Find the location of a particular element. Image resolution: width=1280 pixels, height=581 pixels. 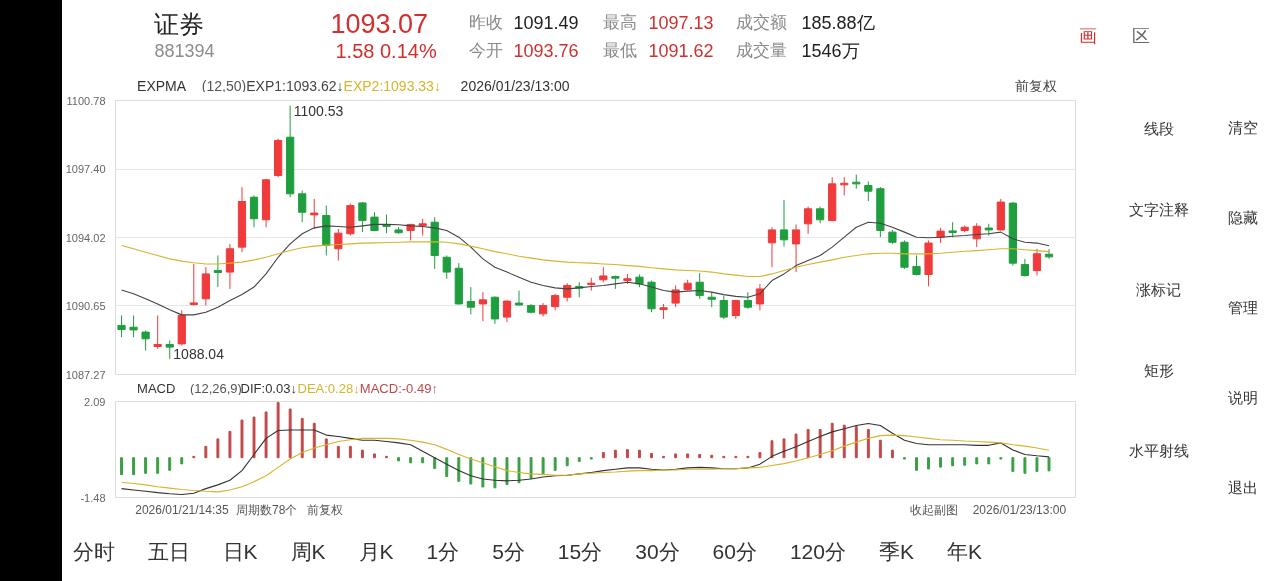

y-tick-label: 1090.65 is located at coordinates (85, 305).